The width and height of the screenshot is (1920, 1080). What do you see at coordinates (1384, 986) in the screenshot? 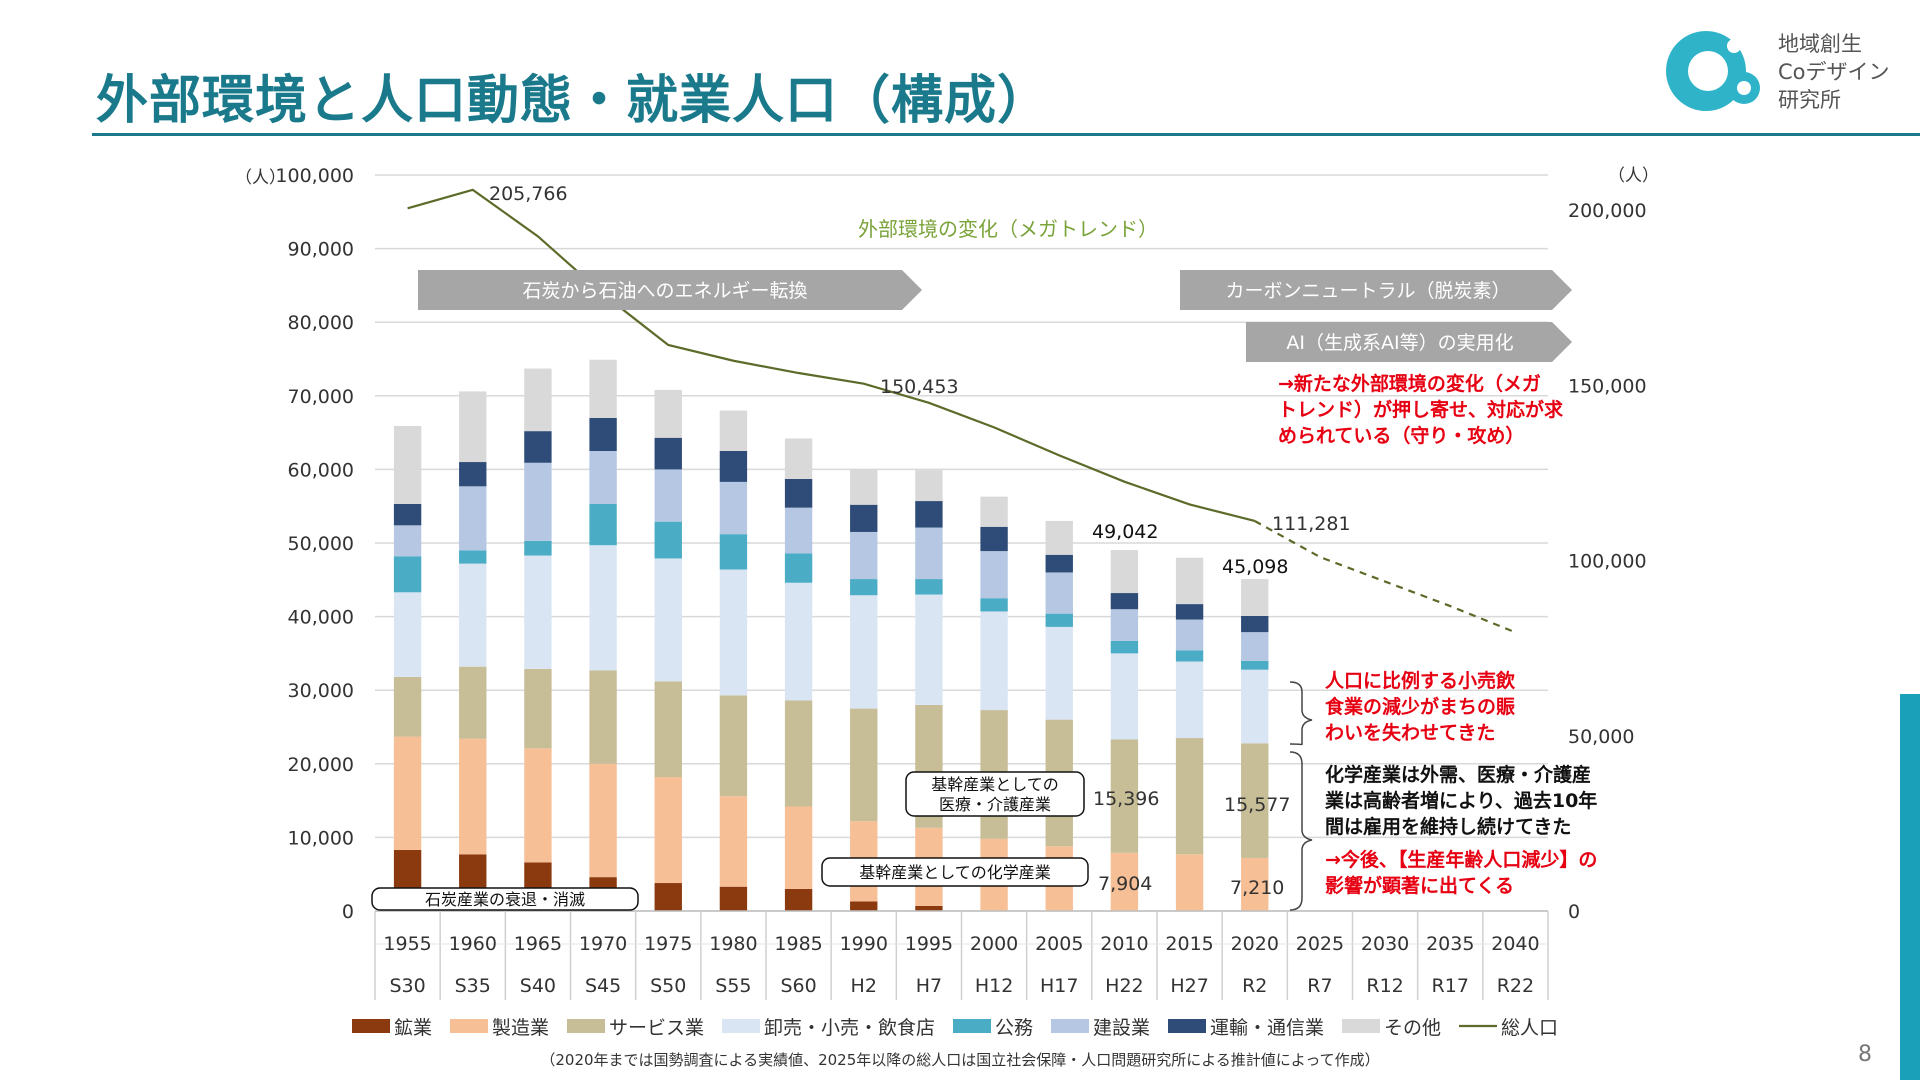
I see `x-tick-label-era: R12` at bounding box center [1384, 986].